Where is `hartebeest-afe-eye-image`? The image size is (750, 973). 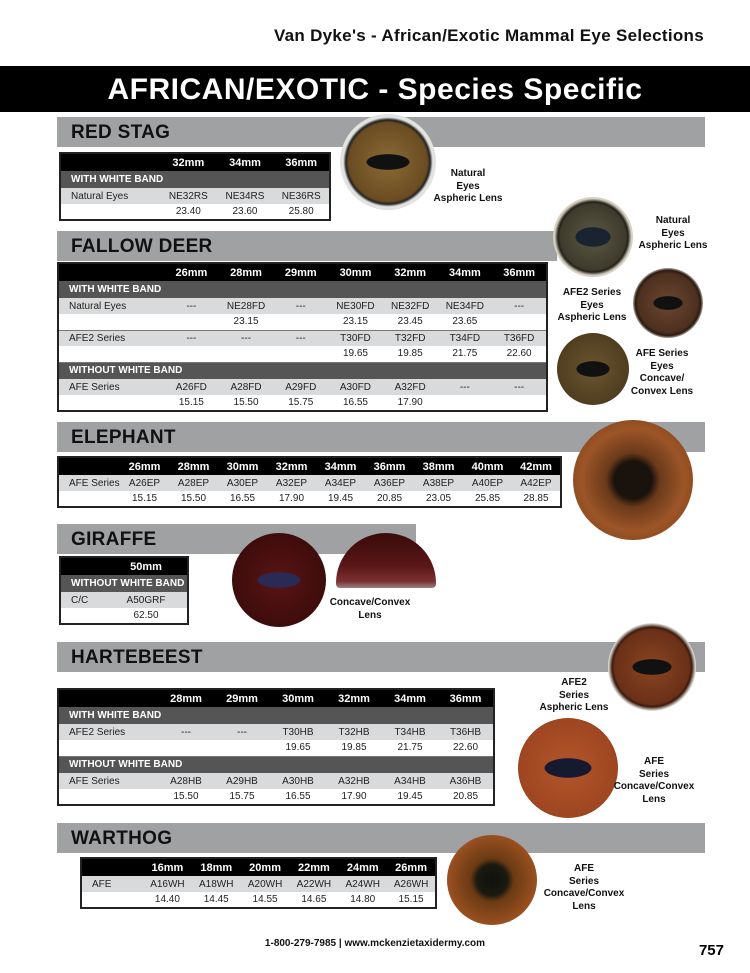 hartebeest-afe-eye-image is located at coordinates (568, 768).